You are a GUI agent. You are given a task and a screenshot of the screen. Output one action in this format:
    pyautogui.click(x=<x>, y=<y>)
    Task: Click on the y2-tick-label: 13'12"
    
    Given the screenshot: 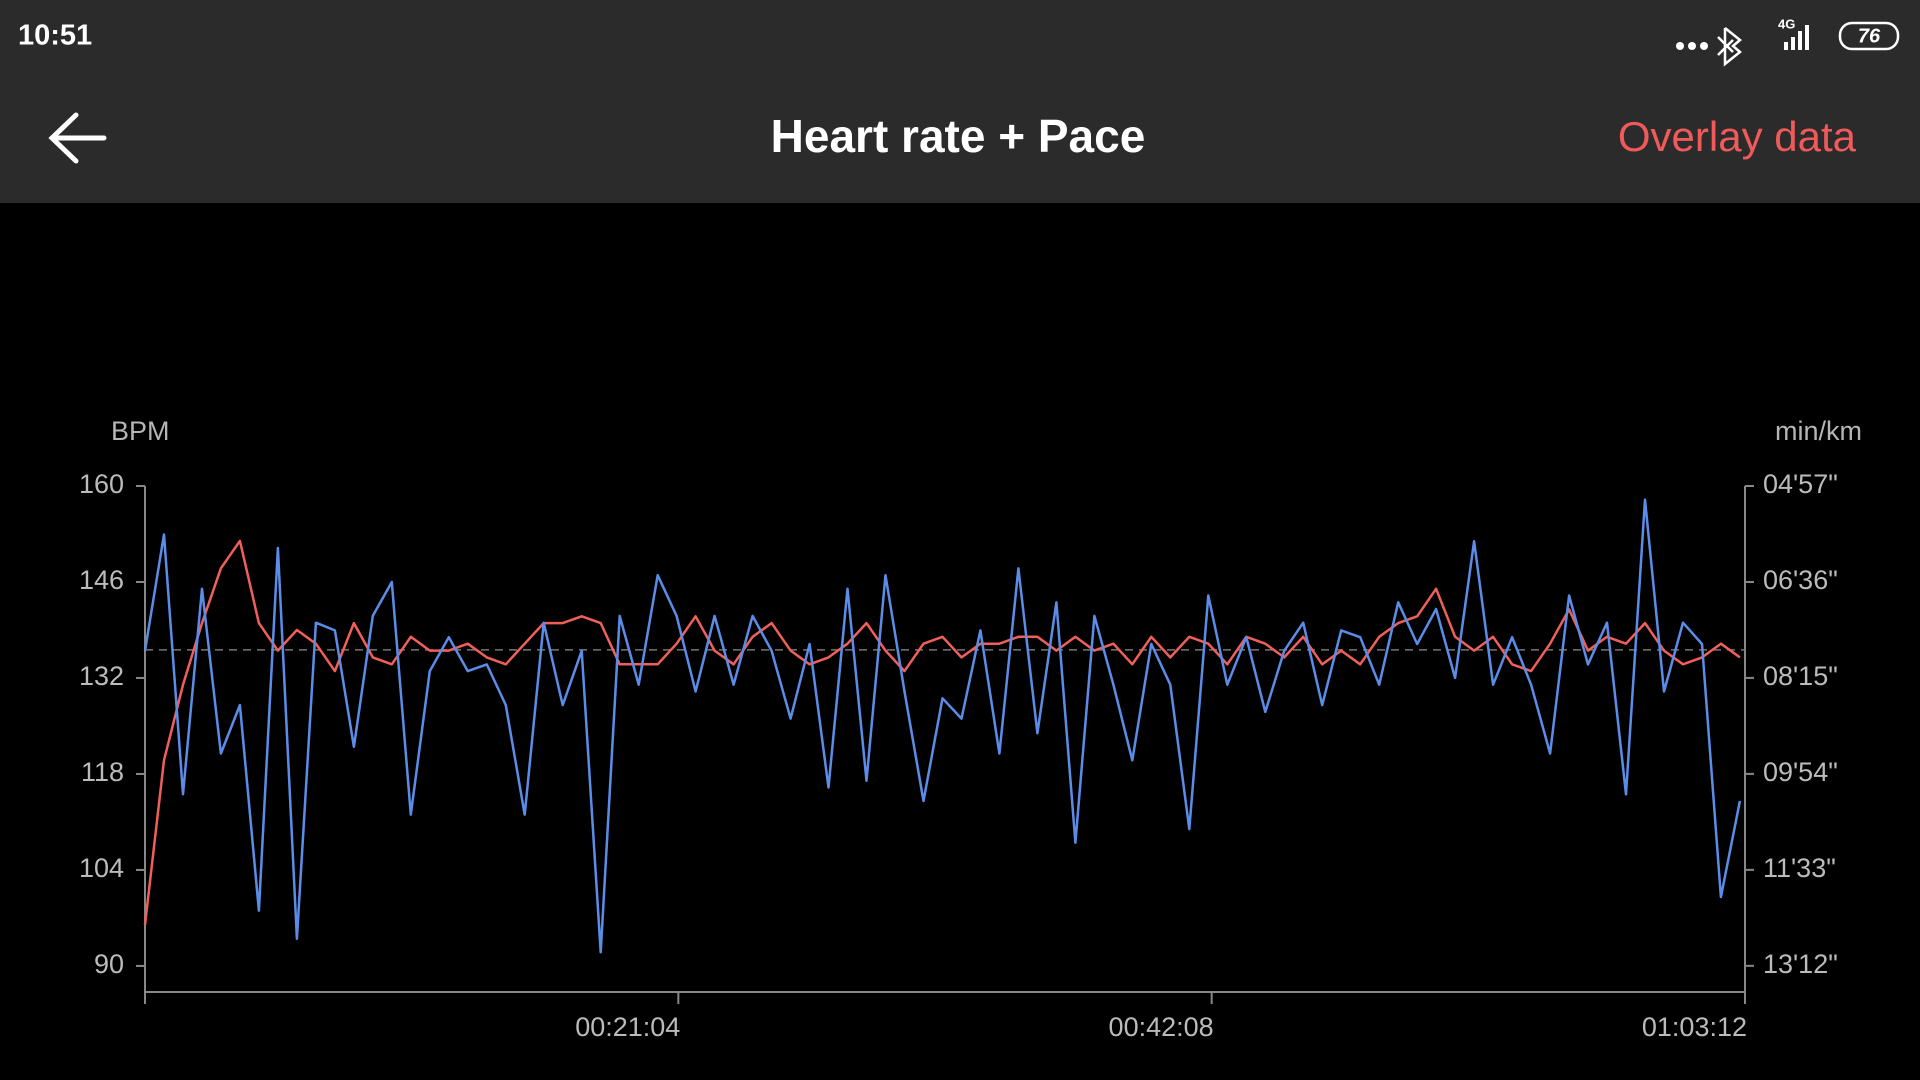 What is the action you would take?
    pyautogui.click(x=1800, y=964)
    